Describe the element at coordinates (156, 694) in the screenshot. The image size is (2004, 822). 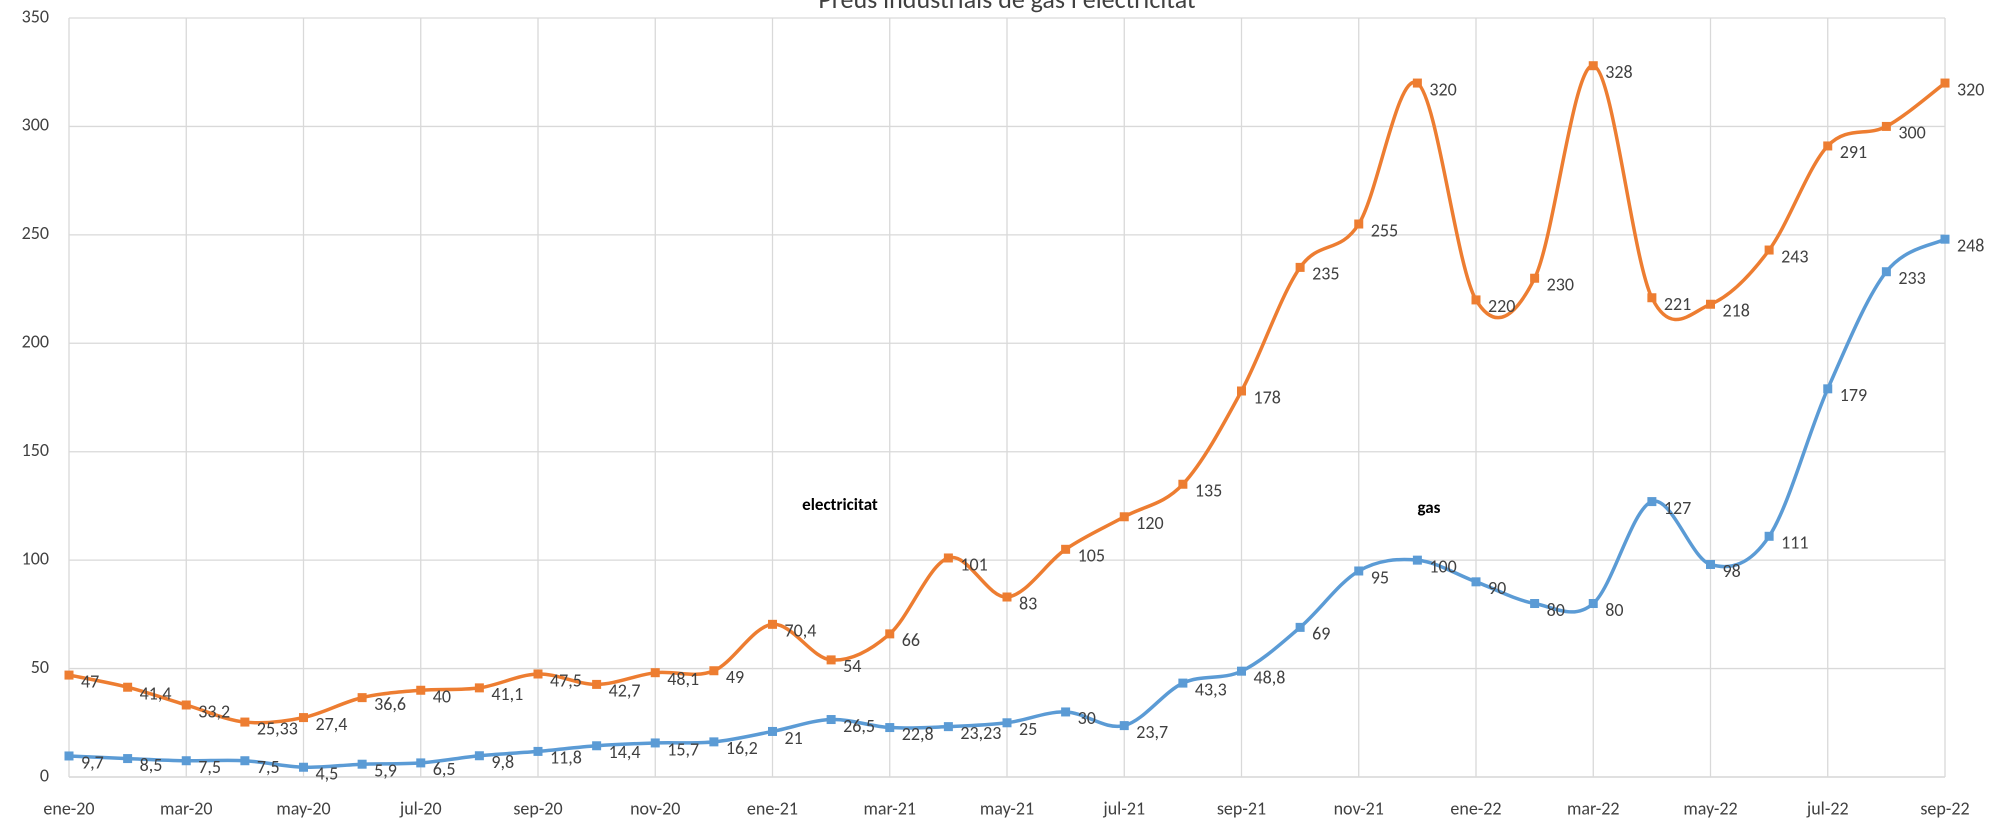
I see `data-label: 41,4` at that location.